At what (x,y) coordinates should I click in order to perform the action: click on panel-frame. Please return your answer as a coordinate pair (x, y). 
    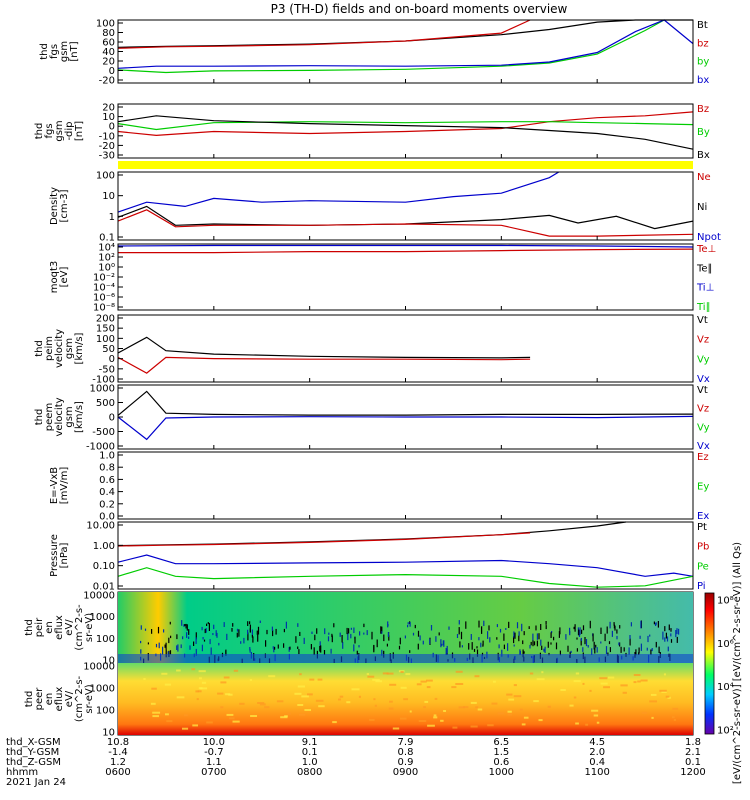
    Looking at the image, I should click on (405, 206).